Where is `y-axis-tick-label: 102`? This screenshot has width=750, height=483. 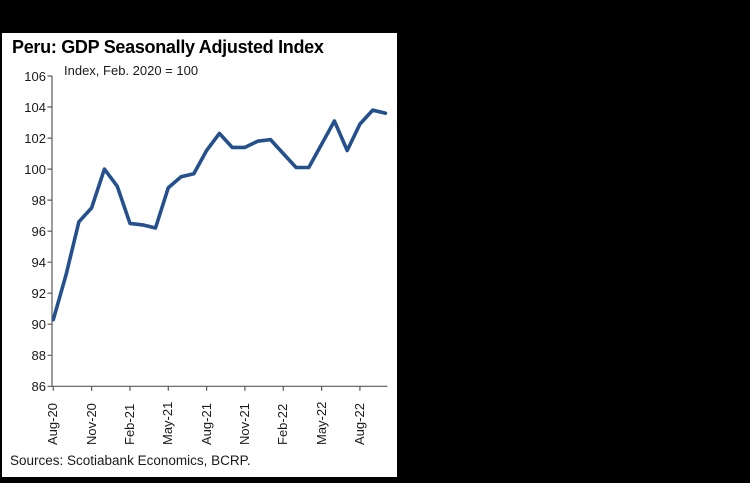
y-axis-tick-label: 102 is located at coordinates (35, 138).